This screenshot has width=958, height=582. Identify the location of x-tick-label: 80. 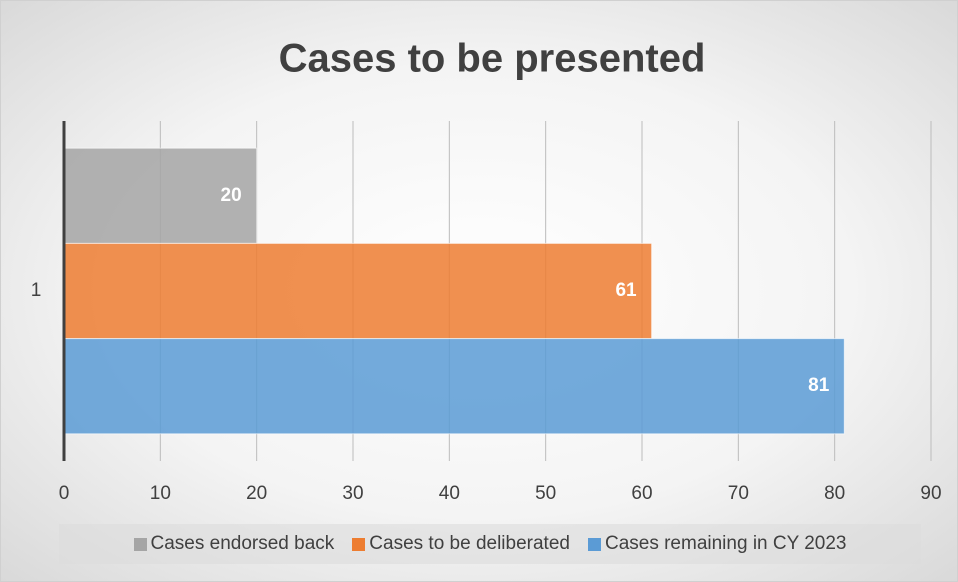
(834, 493).